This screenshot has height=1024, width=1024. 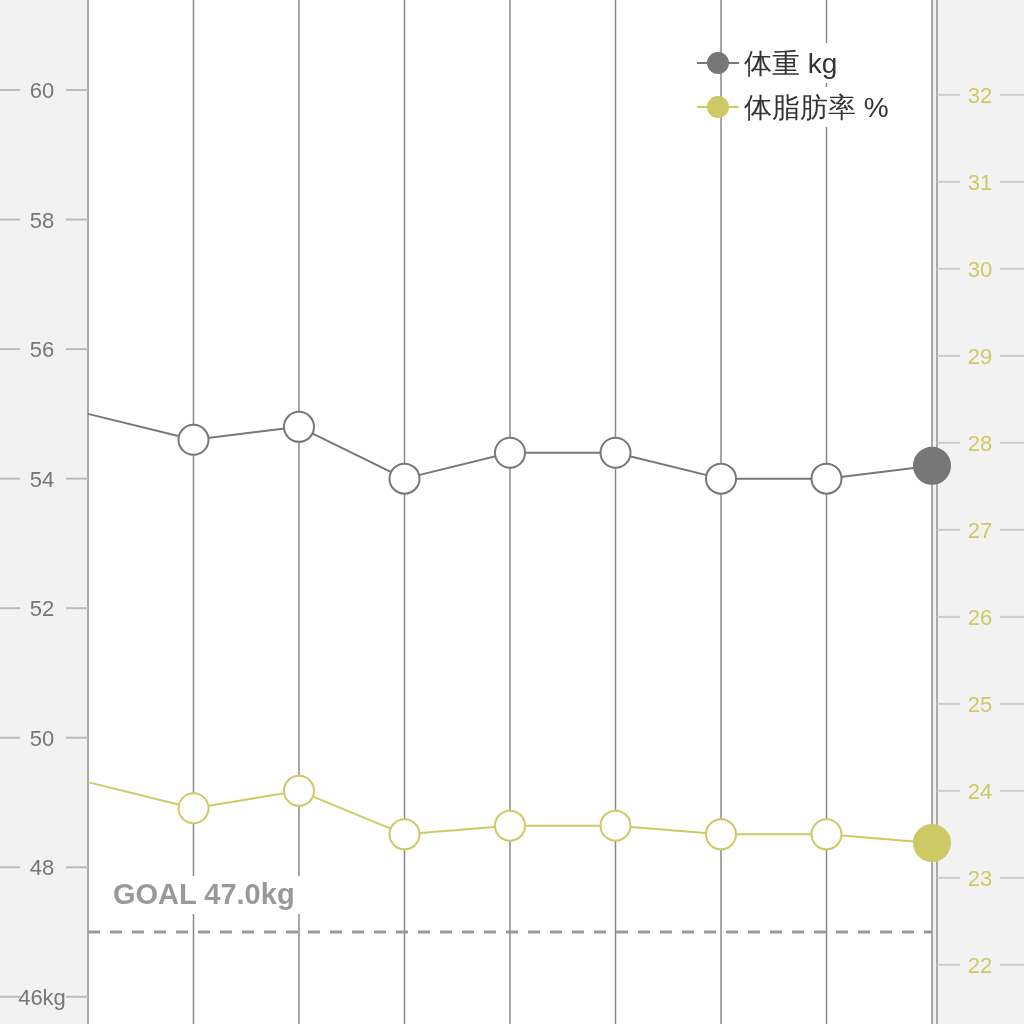 What do you see at coordinates (980, 965) in the screenshot?
I see `y2-tick-label: 22` at bounding box center [980, 965].